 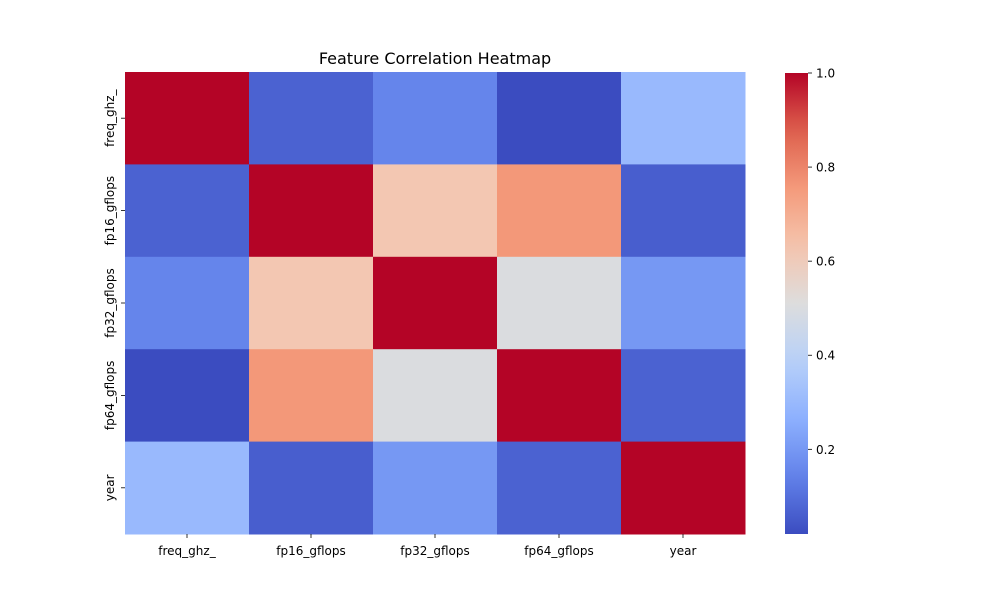 What do you see at coordinates (435, 211) in the screenshot?
I see `heatmap-cell-fp16_gflops-fp32_gflops` at bounding box center [435, 211].